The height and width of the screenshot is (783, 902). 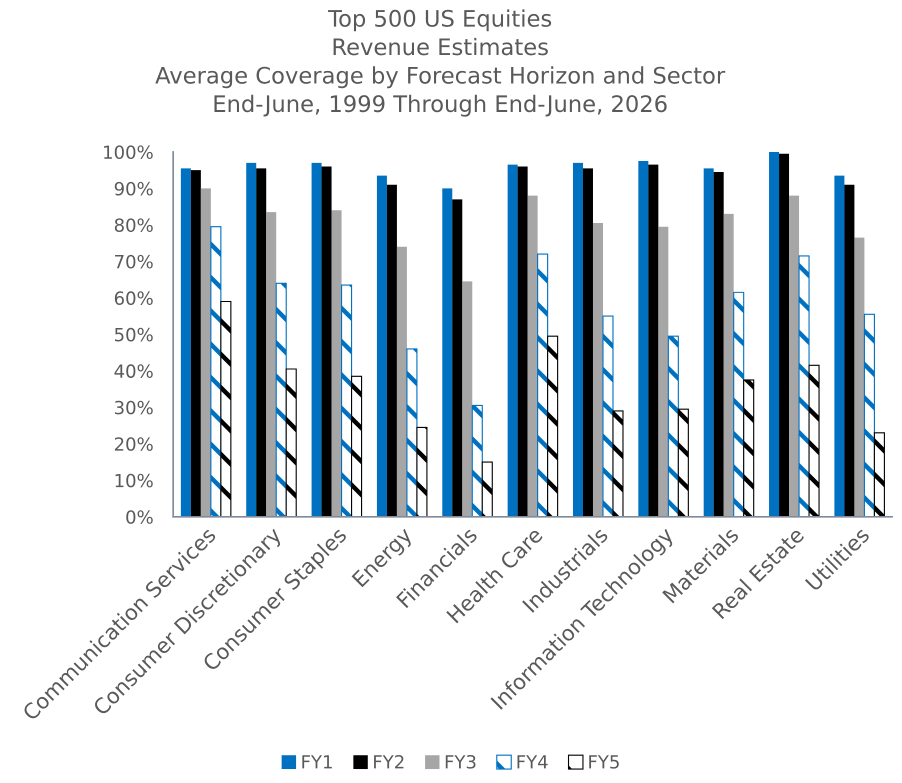 I want to click on legend-label: FY4, so click(x=533, y=761).